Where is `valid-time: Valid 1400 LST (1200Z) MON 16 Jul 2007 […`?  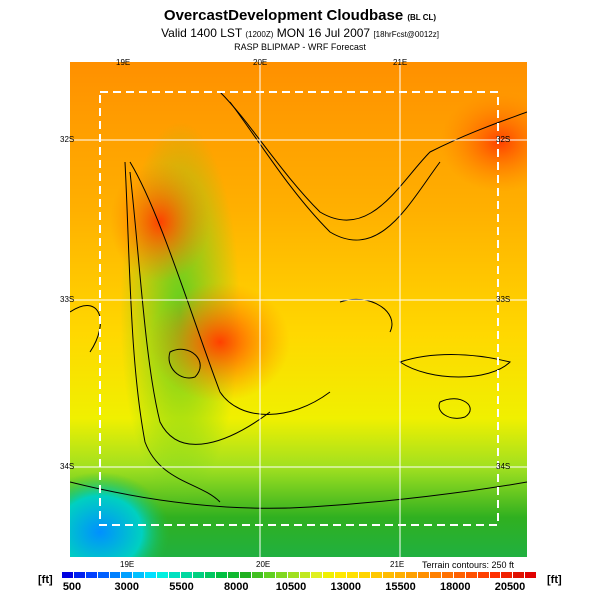
valid-time: Valid 1400 LST (1200Z) MON 16 Jul 2007 [… is located at coordinates (300, 34).